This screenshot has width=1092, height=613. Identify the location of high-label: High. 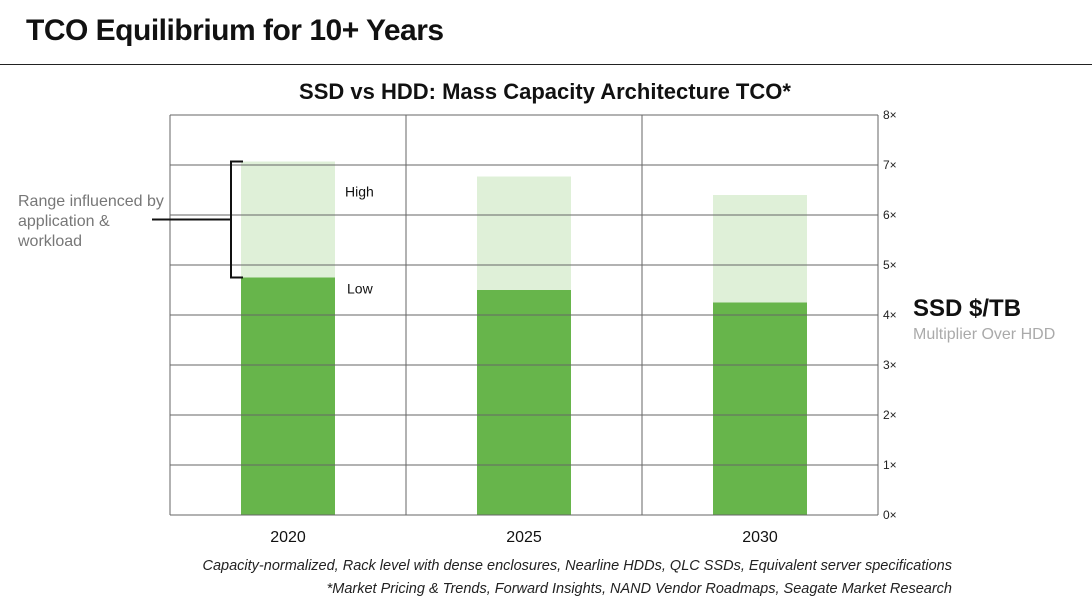
(359, 192).